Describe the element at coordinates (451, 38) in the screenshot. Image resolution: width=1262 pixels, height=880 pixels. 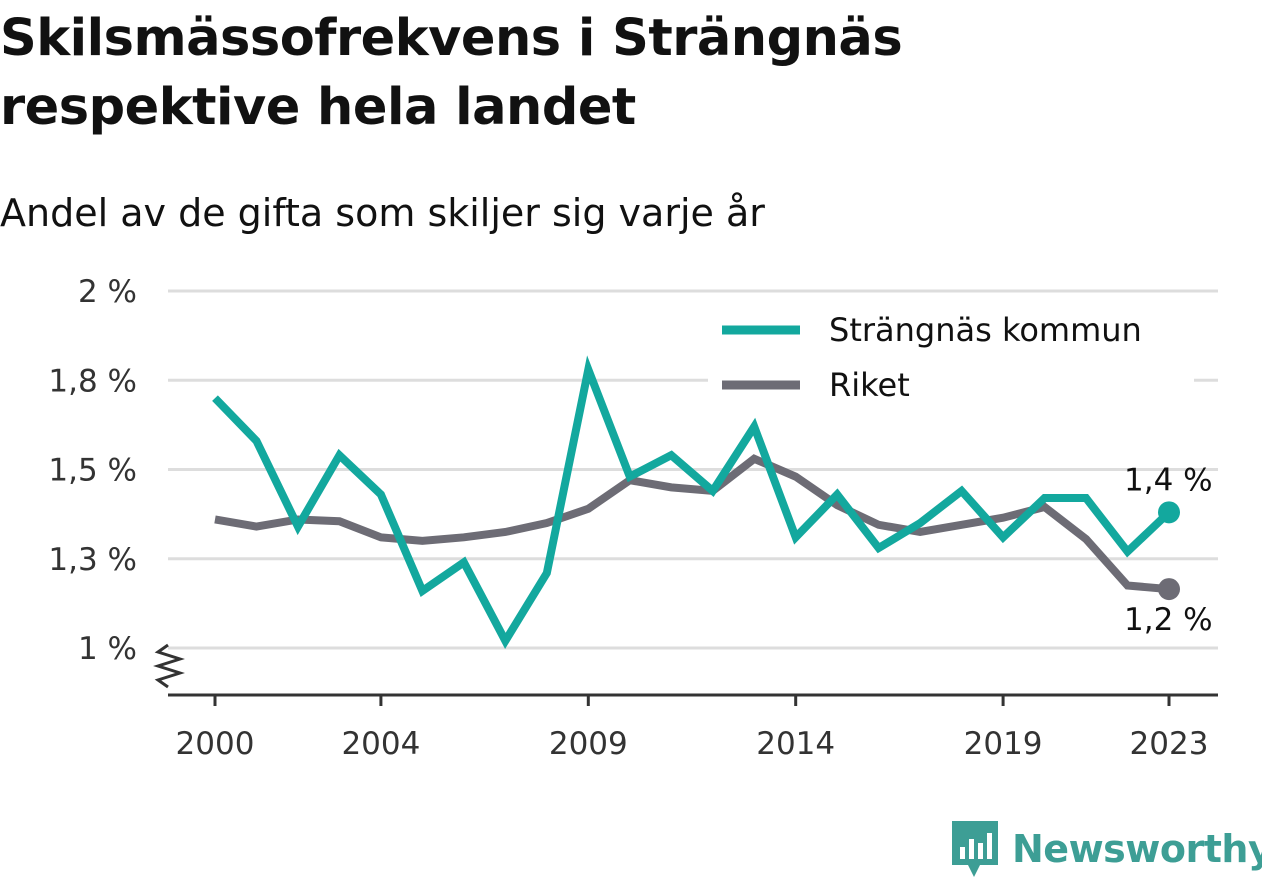
I see `chart-title-line-1: Skilsmässofrekvens i Strängnäs` at that location.